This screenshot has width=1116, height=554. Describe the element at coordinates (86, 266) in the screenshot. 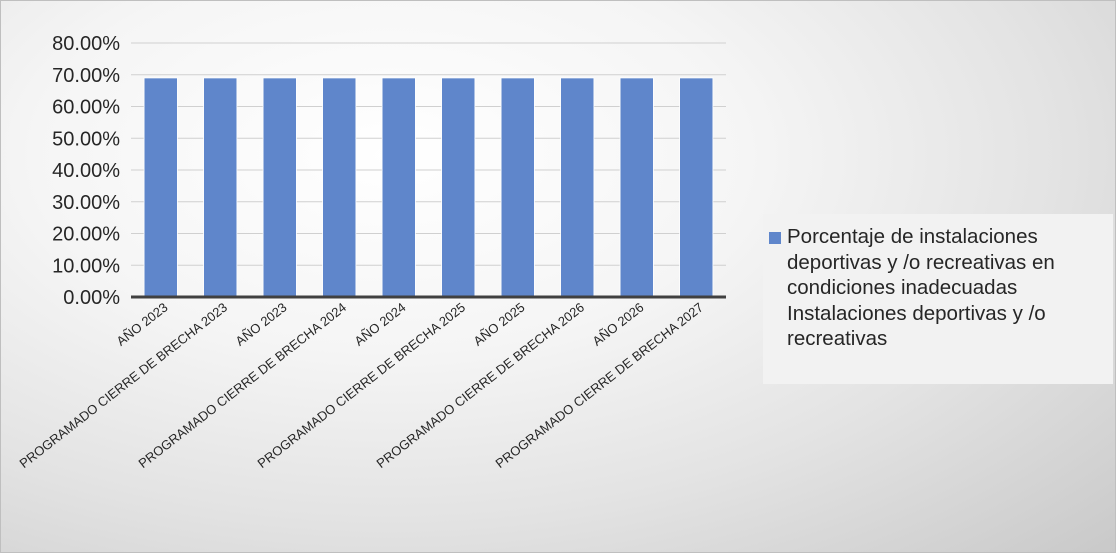

I see `y-tick-label: 10.00%` at that location.